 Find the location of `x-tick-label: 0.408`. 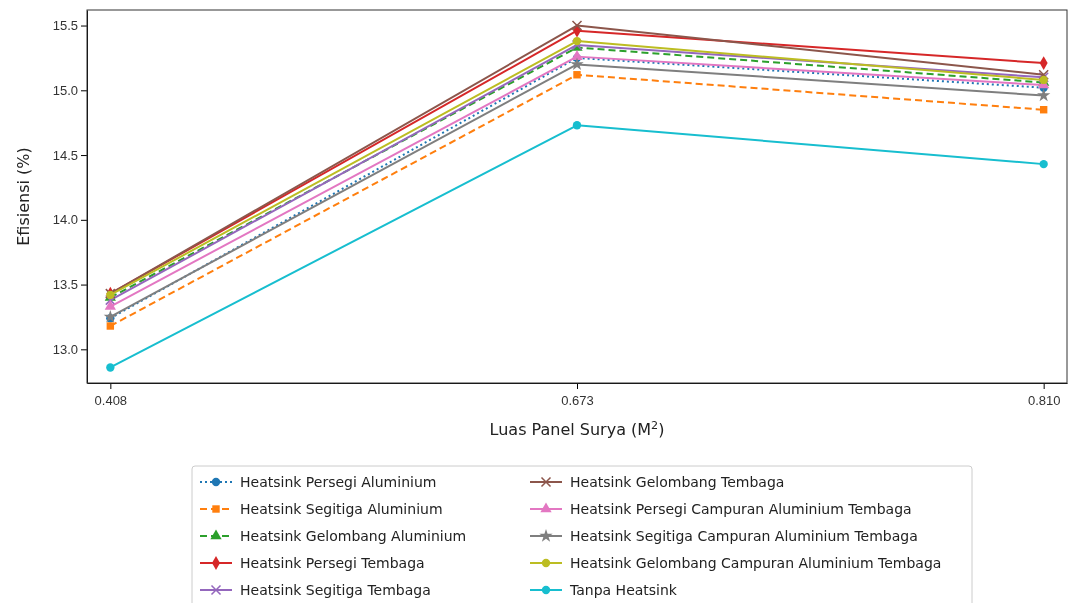

x-tick-label: 0.408 is located at coordinates (111, 400).